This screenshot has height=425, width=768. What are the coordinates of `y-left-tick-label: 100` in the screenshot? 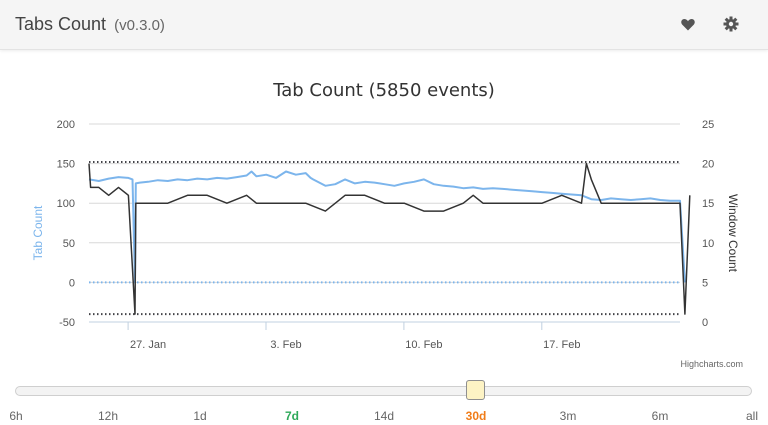 It's located at (66, 204).